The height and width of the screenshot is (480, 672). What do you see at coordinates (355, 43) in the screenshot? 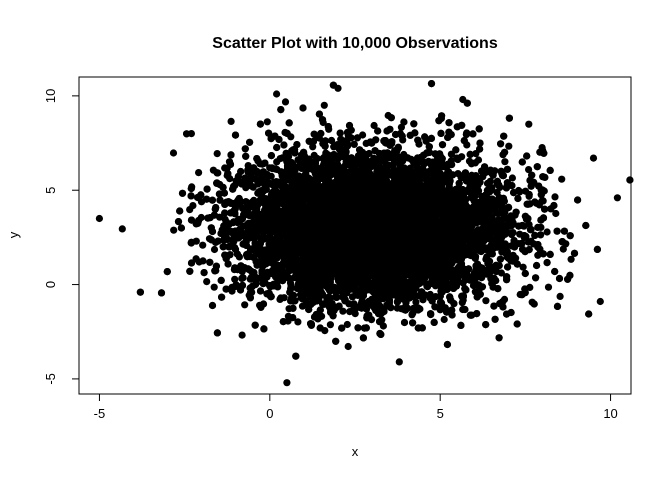
I see `chart-title: Scatter Plot with 10,000 Observations` at bounding box center [355, 43].